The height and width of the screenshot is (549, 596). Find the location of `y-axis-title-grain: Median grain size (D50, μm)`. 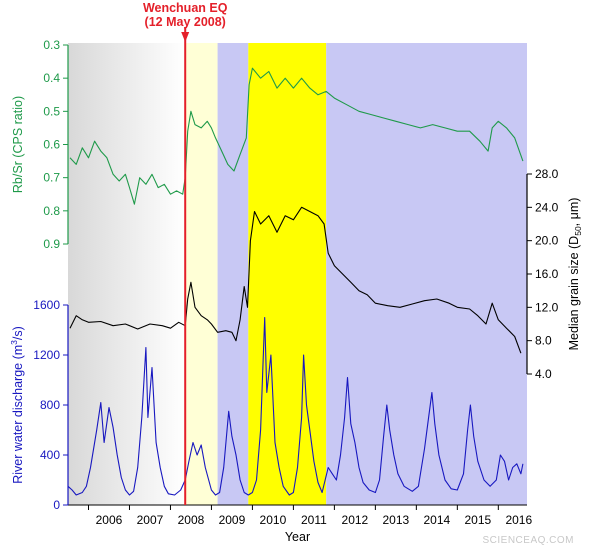

y-axis-title-grain: Median grain size (D50, μm) is located at coordinates (575, 274).